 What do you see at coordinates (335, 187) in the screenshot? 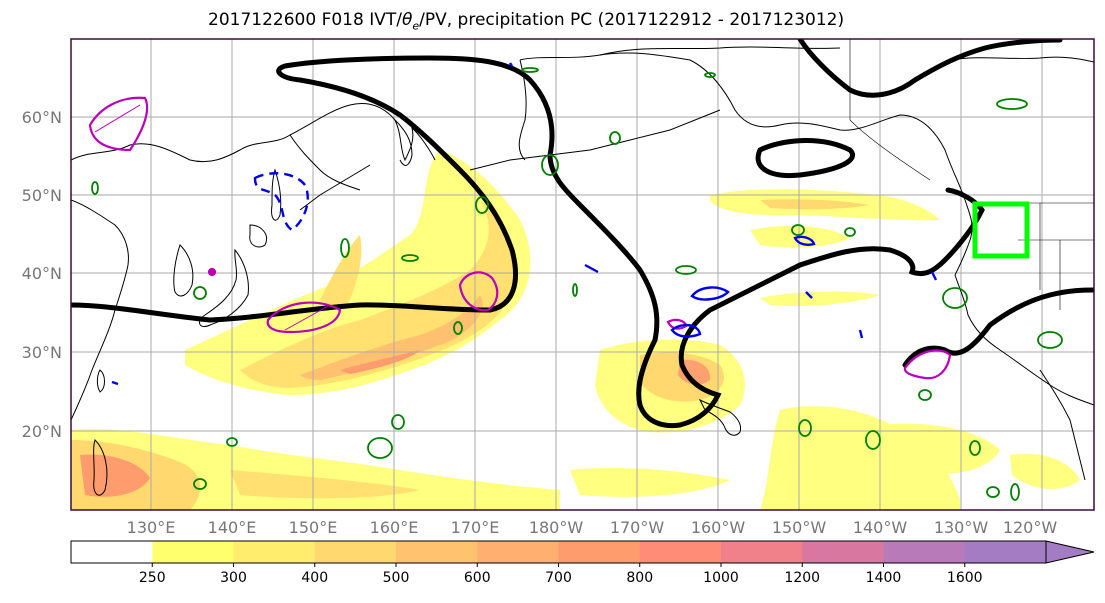
I see `coast-kuriles` at bounding box center [335, 187].